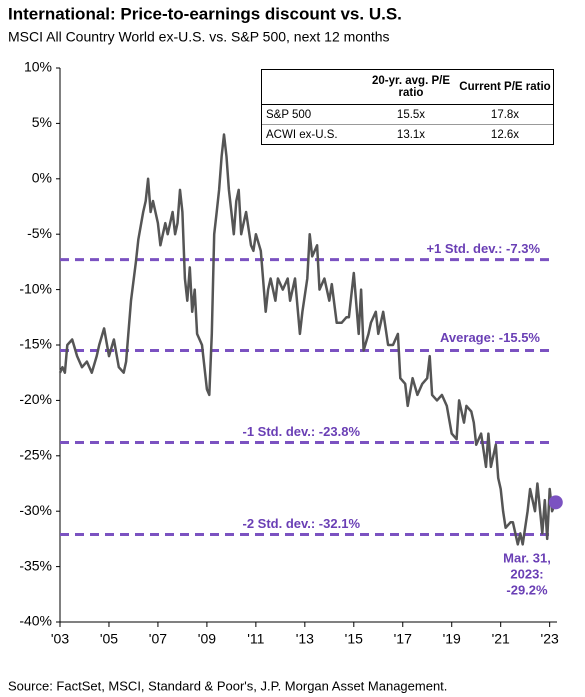 Image resolution: width=585 pixels, height=697 pixels. What do you see at coordinates (35, 510) in the screenshot?
I see `y-tick-label: -30%` at bounding box center [35, 510].